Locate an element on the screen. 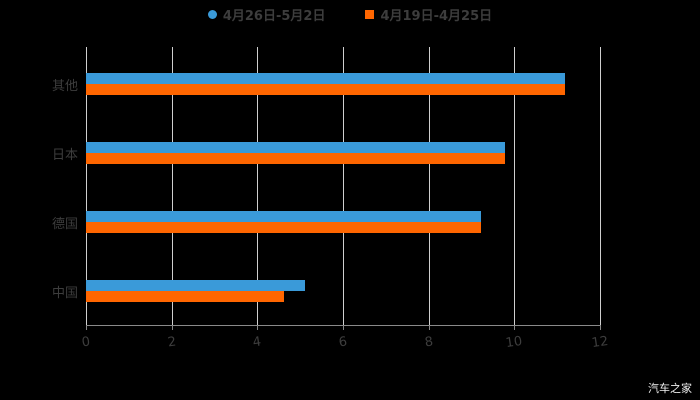 The image size is (700, 400). category-label: 中国 is located at coordinates (64, 293).